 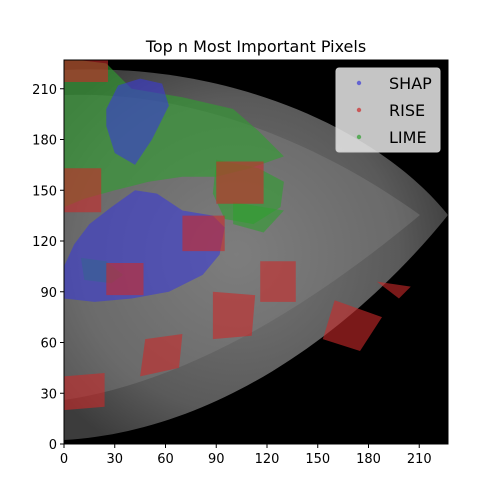 What do you see at coordinates (267, 459) in the screenshot?
I see `x-tick-label: 120` at bounding box center [267, 459].